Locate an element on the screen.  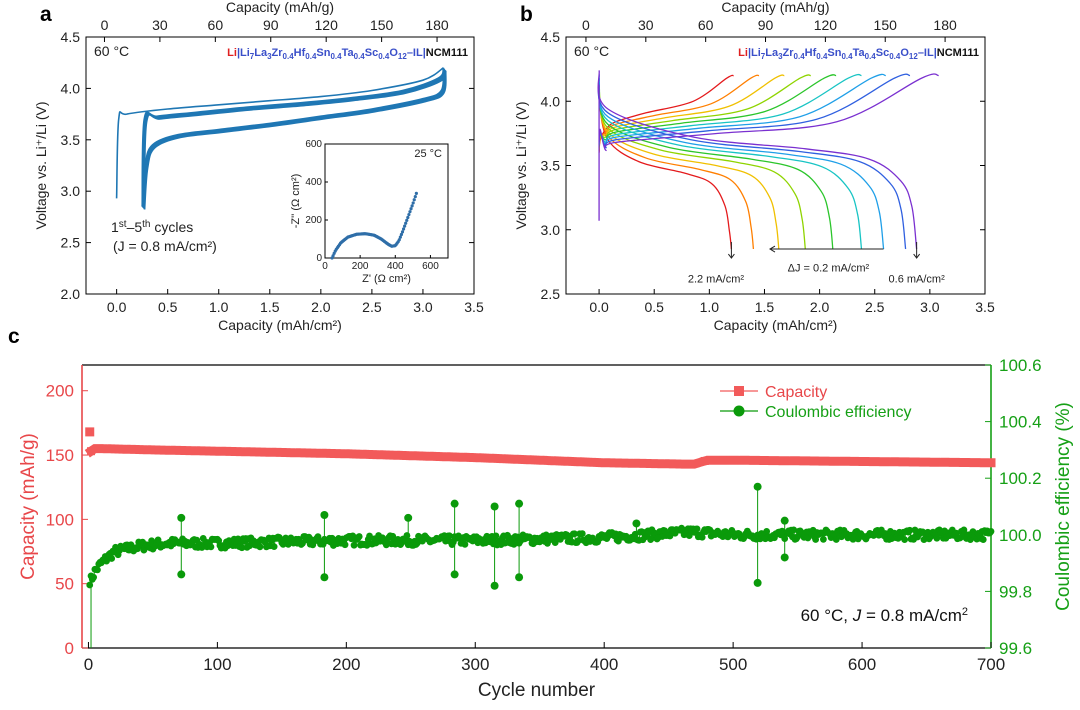
b-y-axis-label: Voltage vs. Li⁺/Li (V) is located at coordinates (521, 165).